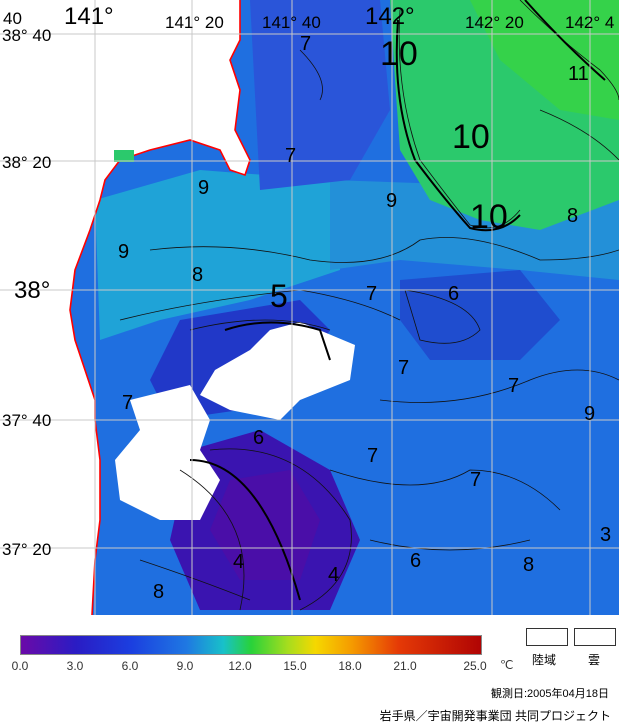 The height and width of the screenshot is (725, 619). Describe the element at coordinates (494, 22) in the screenshot. I see `lon-label-142-20: 142° 20` at that location.